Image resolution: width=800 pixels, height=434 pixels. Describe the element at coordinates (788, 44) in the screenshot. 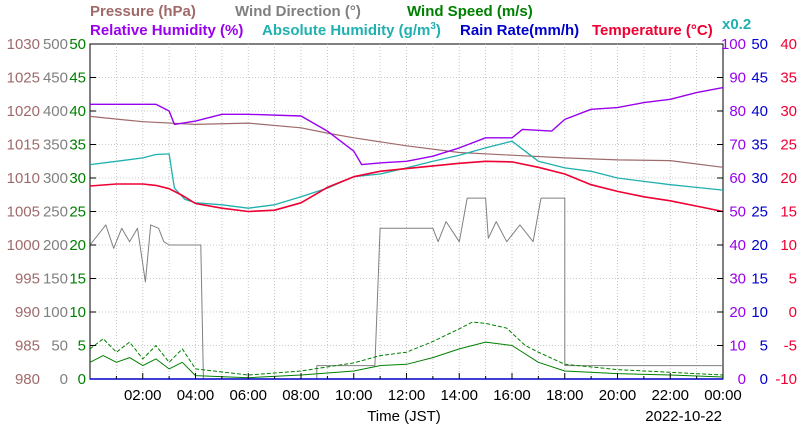

I see `y-tick-label-temperature: 40` at that location.